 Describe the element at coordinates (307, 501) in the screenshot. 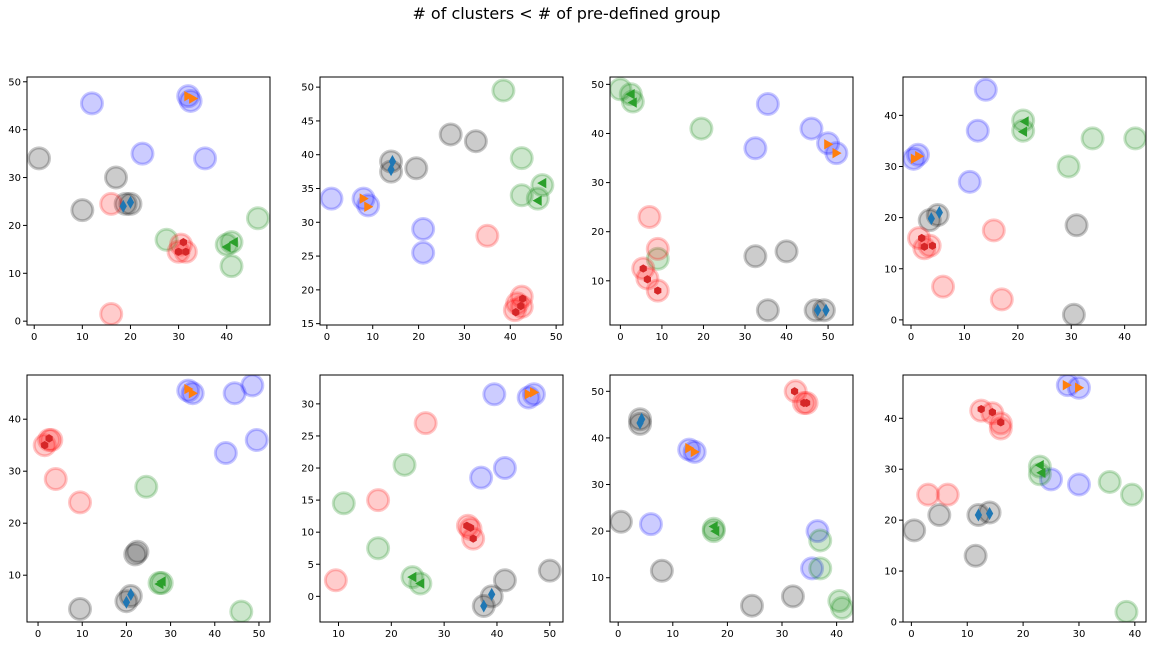

I see `y-tick-label: 15` at that location.